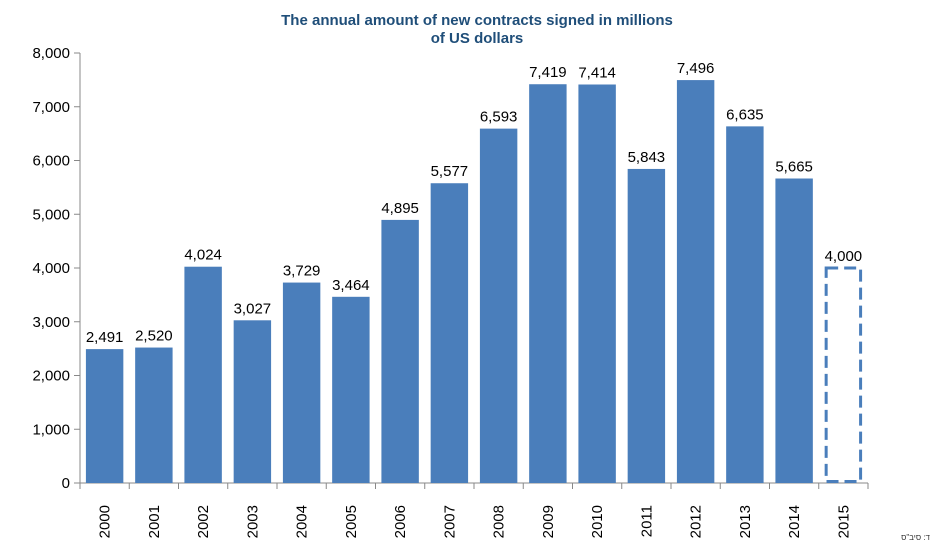  I want to click on x-tick-label: 2013, so click(745, 521).